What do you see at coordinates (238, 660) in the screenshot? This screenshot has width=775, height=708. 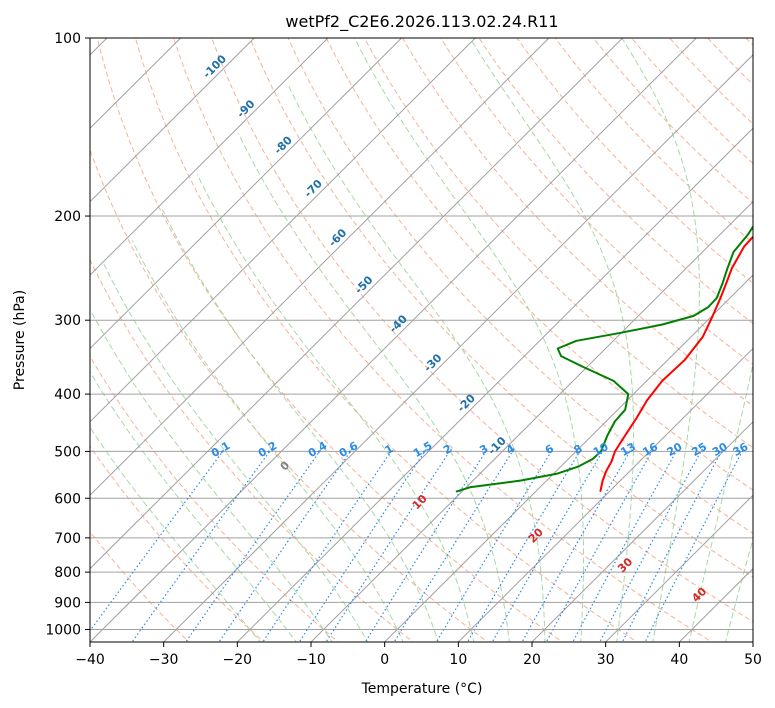 I see `x-tick-label: −20` at bounding box center [238, 660].